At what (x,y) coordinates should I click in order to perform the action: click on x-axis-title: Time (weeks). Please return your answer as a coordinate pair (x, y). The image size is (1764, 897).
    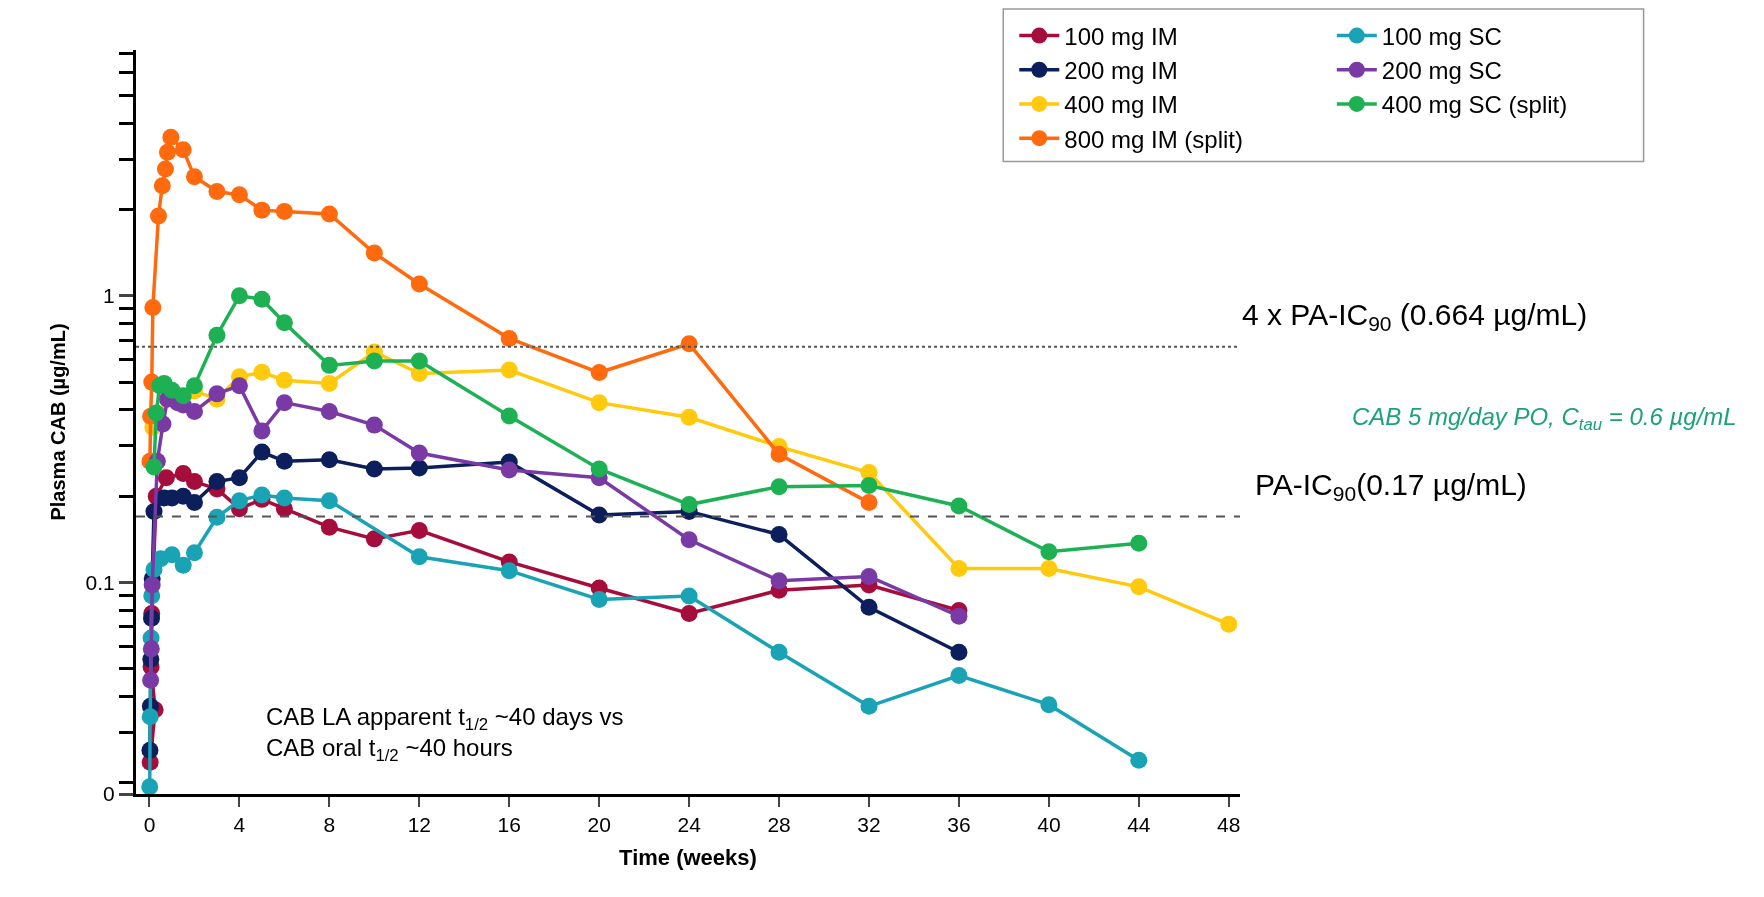
    Looking at the image, I should click on (688, 857).